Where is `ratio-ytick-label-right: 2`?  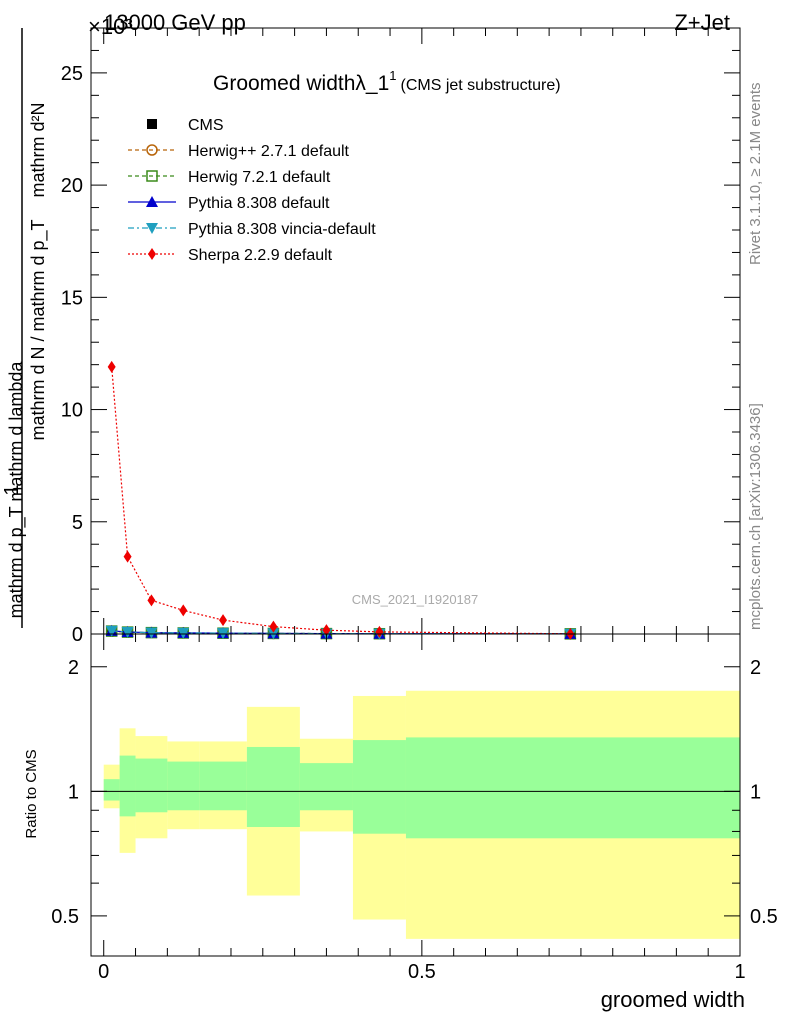 ratio-ytick-label-right: 2 is located at coordinates (755, 668).